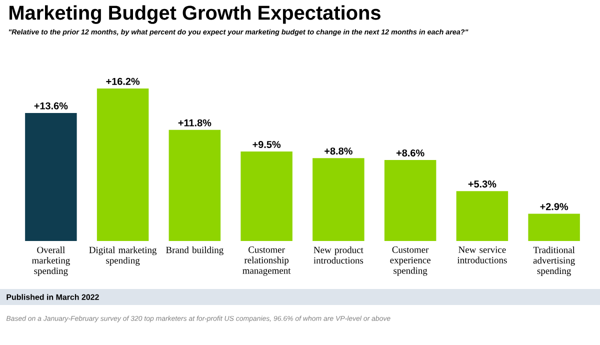 The width and height of the screenshot is (600, 345). Describe the element at coordinates (554, 206) in the screenshot. I see `data-label: +2.9%` at that location.